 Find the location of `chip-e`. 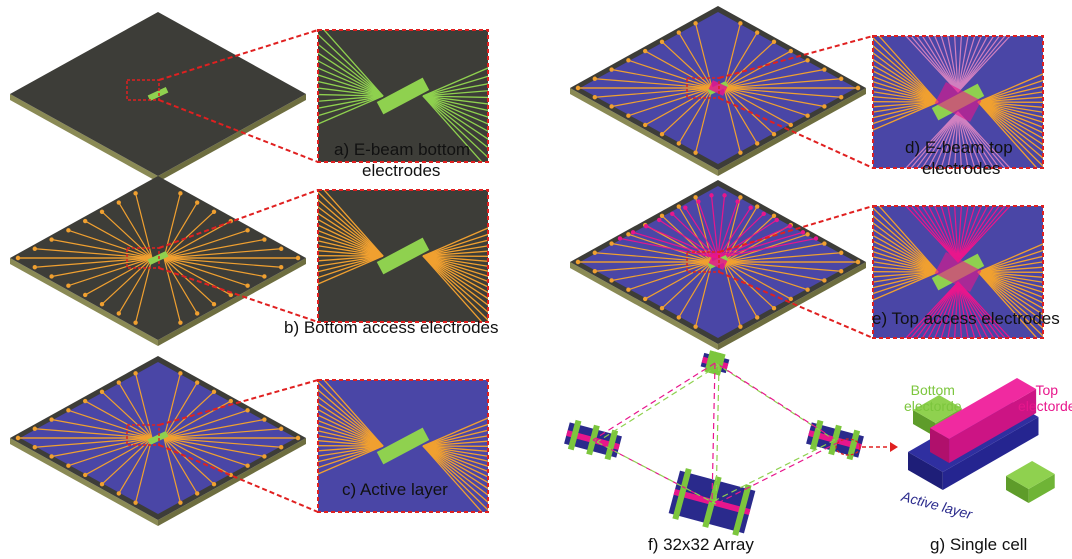

chip-e is located at coordinates (718, 265).